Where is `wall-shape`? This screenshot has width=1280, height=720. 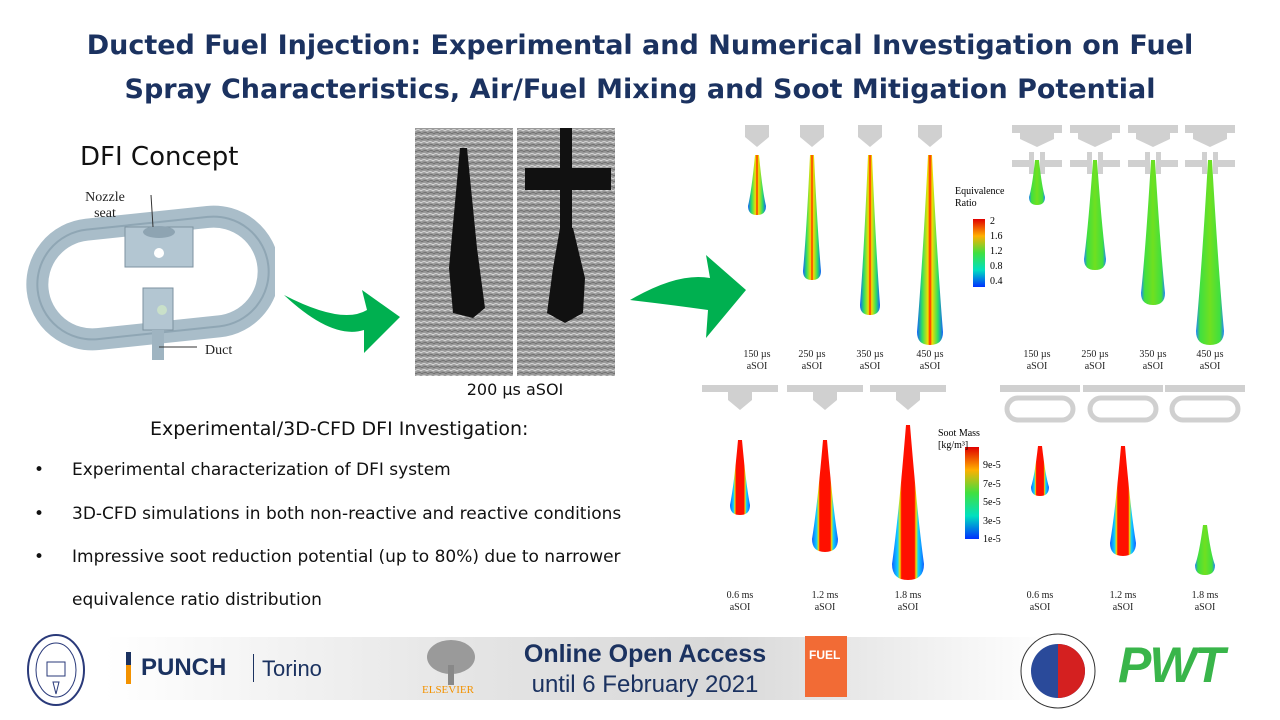 wall-shape is located at coordinates (1040, 388).